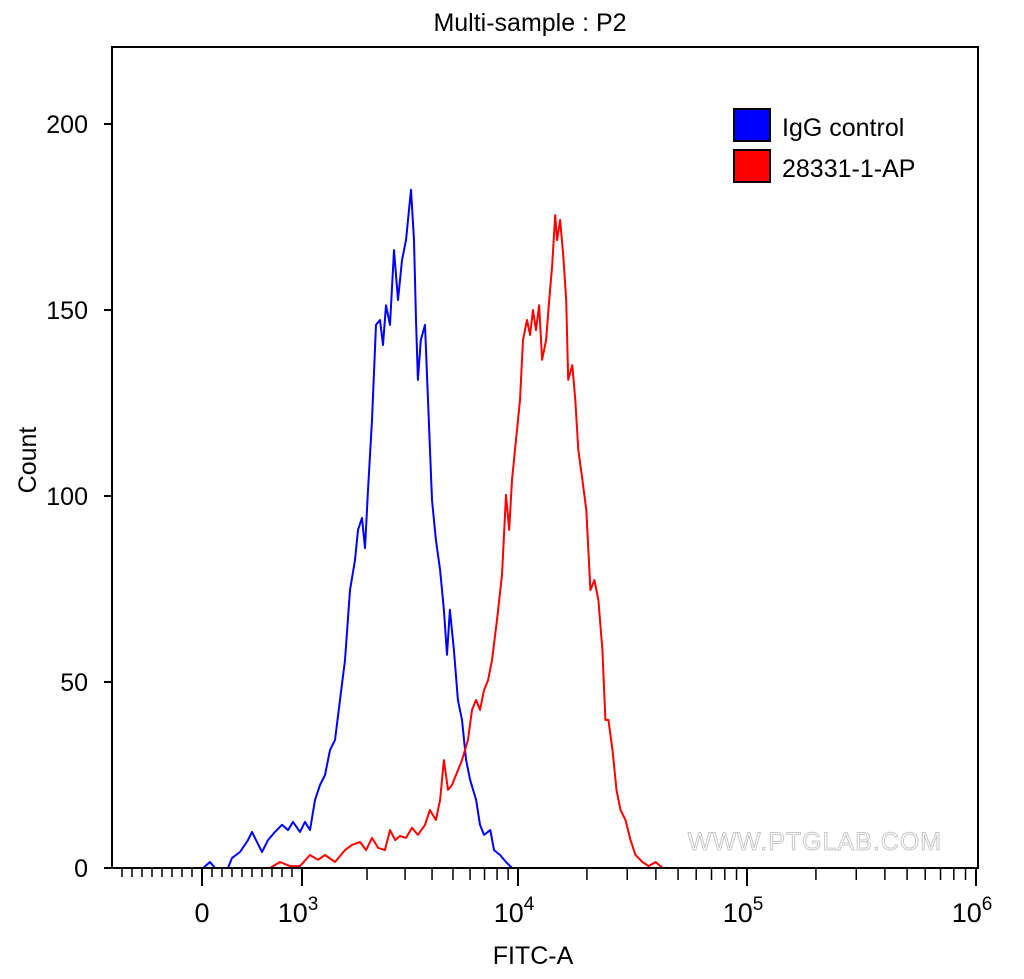  What do you see at coordinates (533, 956) in the screenshot?
I see `x-axis-label: FITC-A` at bounding box center [533, 956].